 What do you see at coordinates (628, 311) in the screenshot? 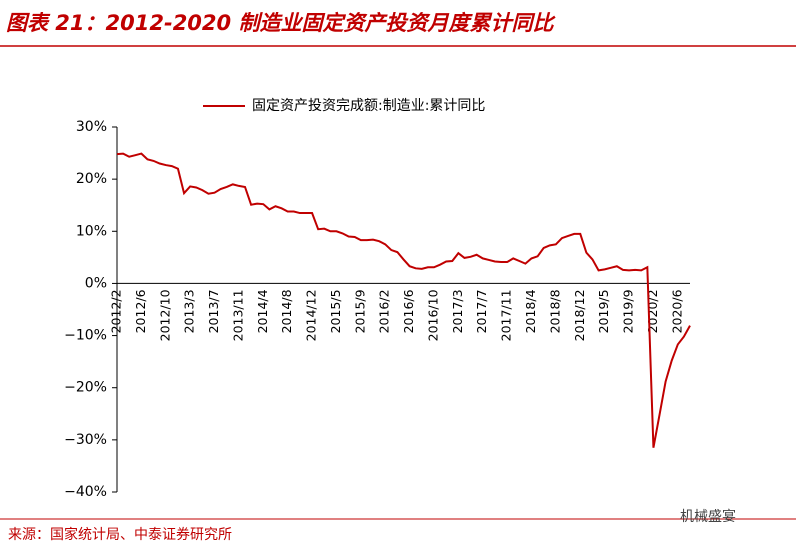
I see `x-tick-label: 2019/9` at bounding box center [628, 311].